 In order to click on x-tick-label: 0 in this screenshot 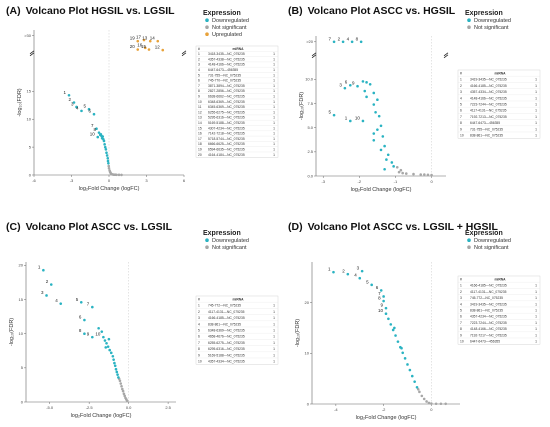, I will do `click(431, 409)`.